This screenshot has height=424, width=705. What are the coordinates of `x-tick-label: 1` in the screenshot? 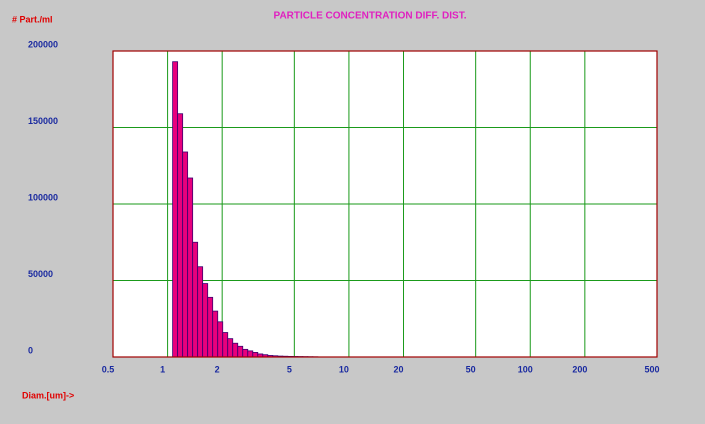 It's located at (162, 369).